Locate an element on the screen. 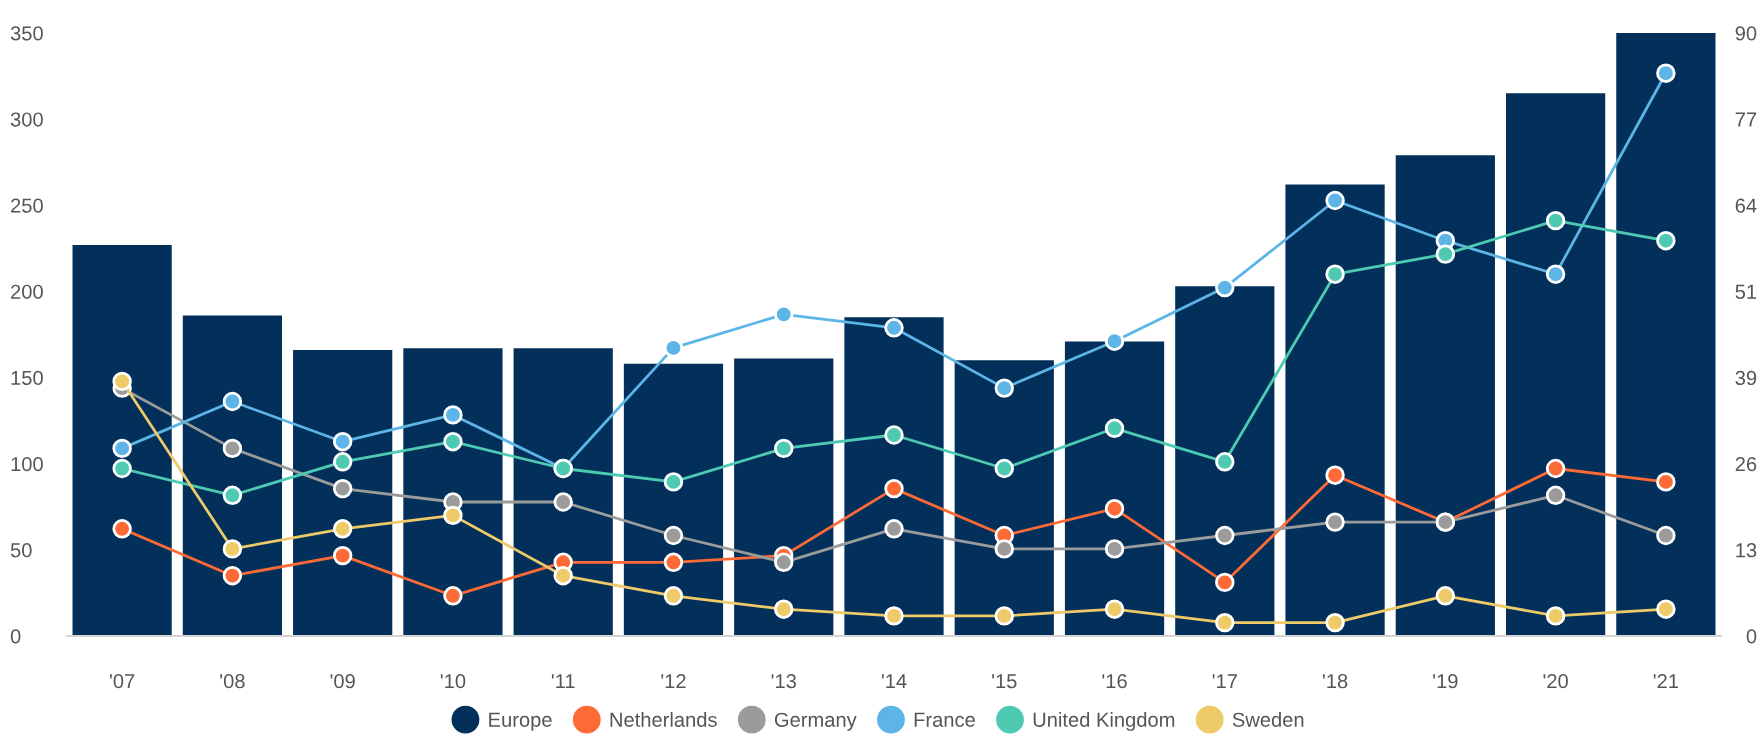 The image size is (1760, 749). y2-tick-label: 26 is located at coordinates (1746, 464).